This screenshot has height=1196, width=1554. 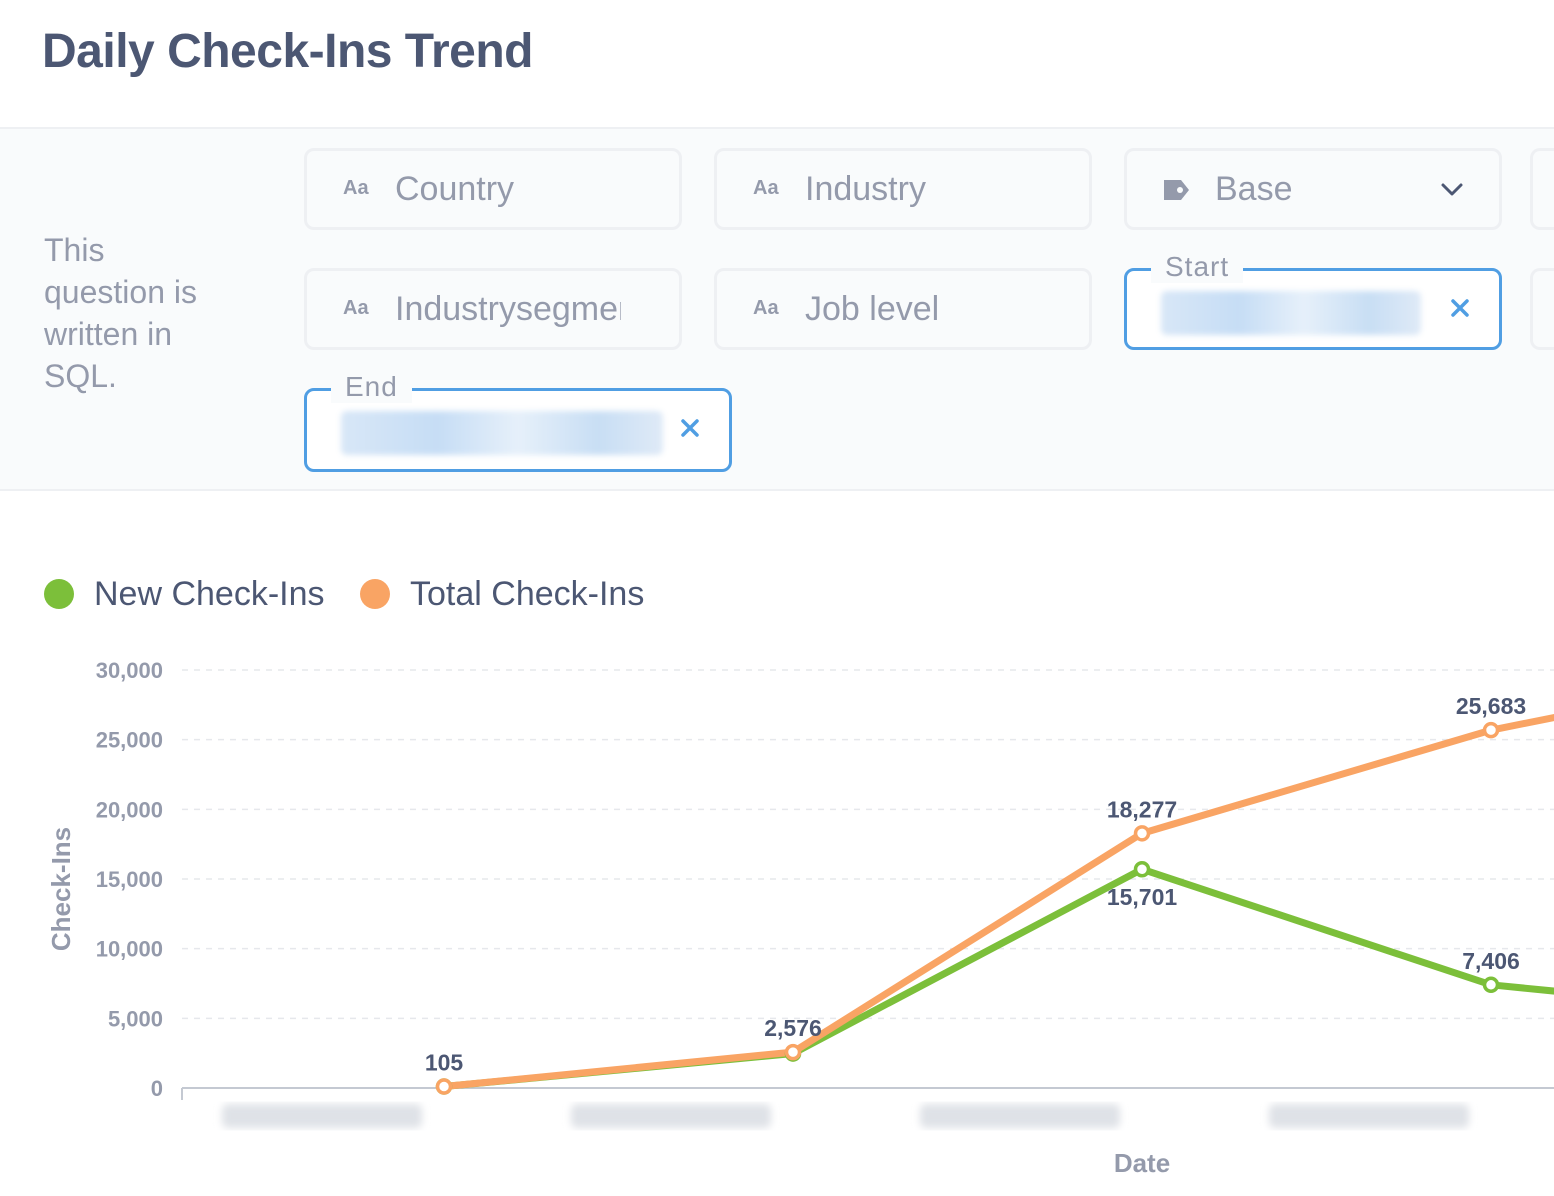 I want to click on legend-dot-new, so click(x=59, y=594).